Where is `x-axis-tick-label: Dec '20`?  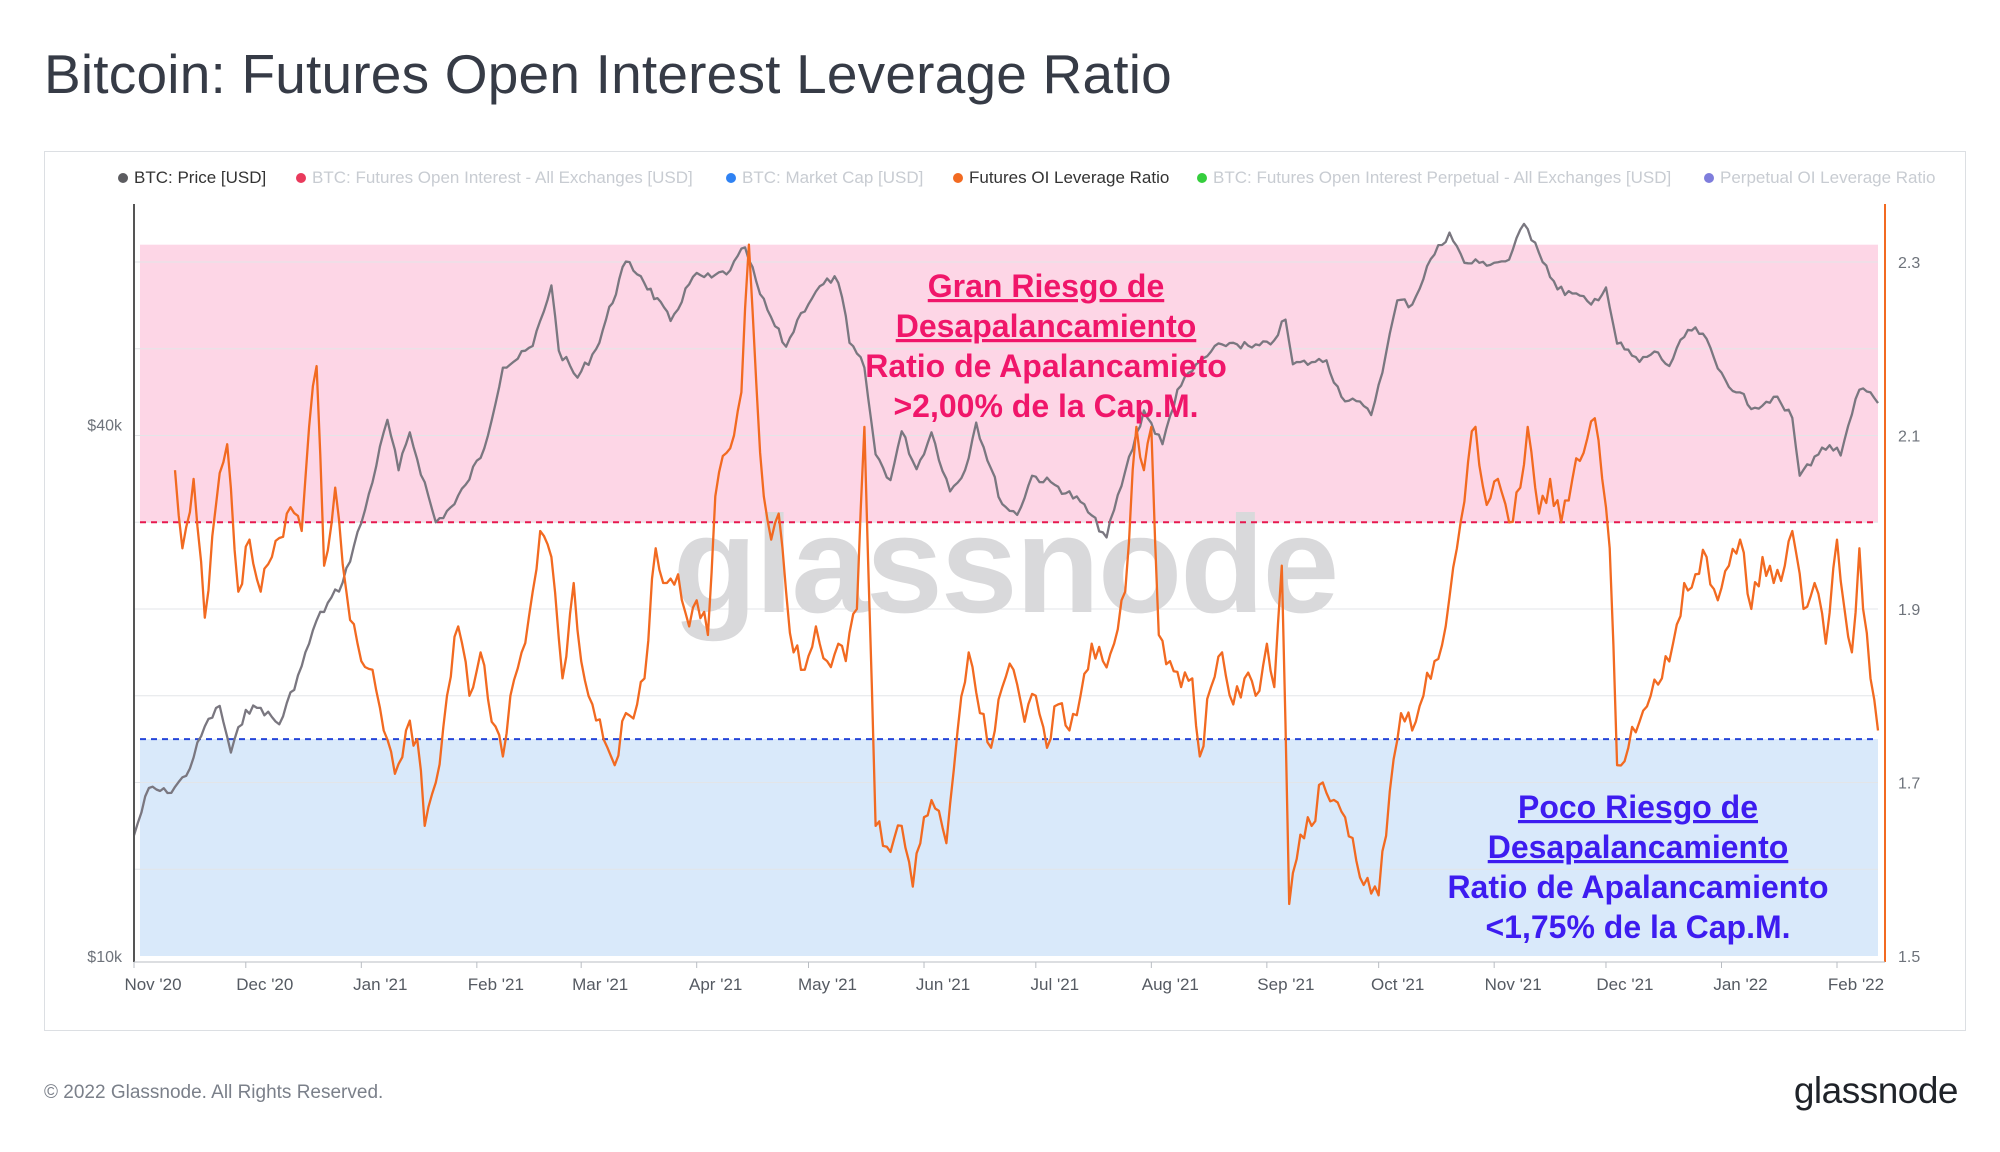
x-axis-tick-label: Dec '20 is located at coordinates (264, 984).